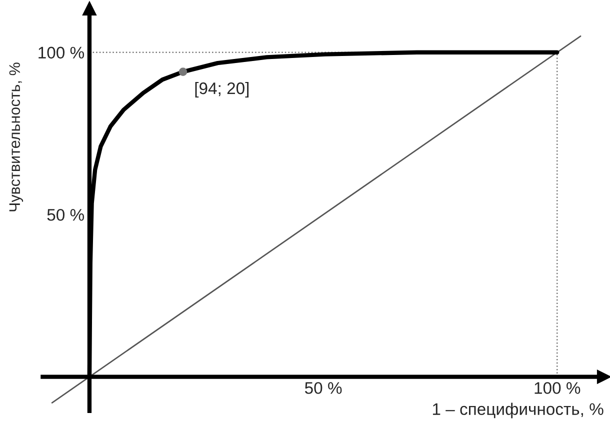 The width and height of the screenshot is (610, 428). Describe the element at coordinates (518, 410) in the screenshot. I see `x-axis-title: 1 – специфичность, %` at that location.